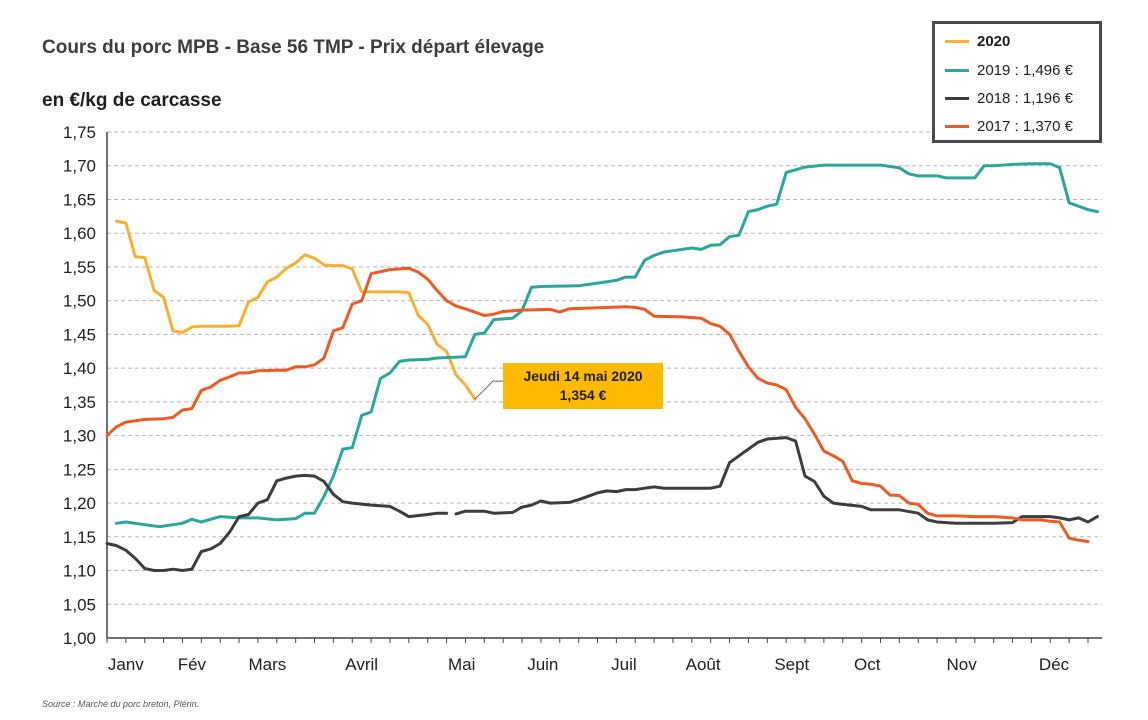 The image size is (1148, 720). I want to click on legend-label-2018: 2018 : 1,196 €, so click(1025, 98).